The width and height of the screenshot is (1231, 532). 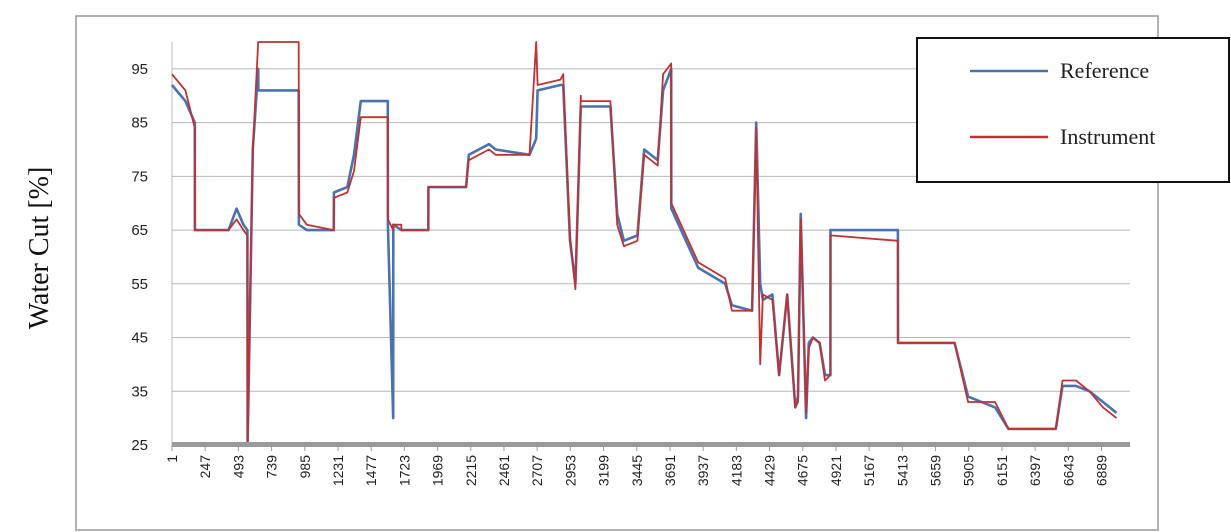 What do you see at coordinates (651, 444) in the screenshot?
I see `x-axis-line` at bounding box center [651, 444].